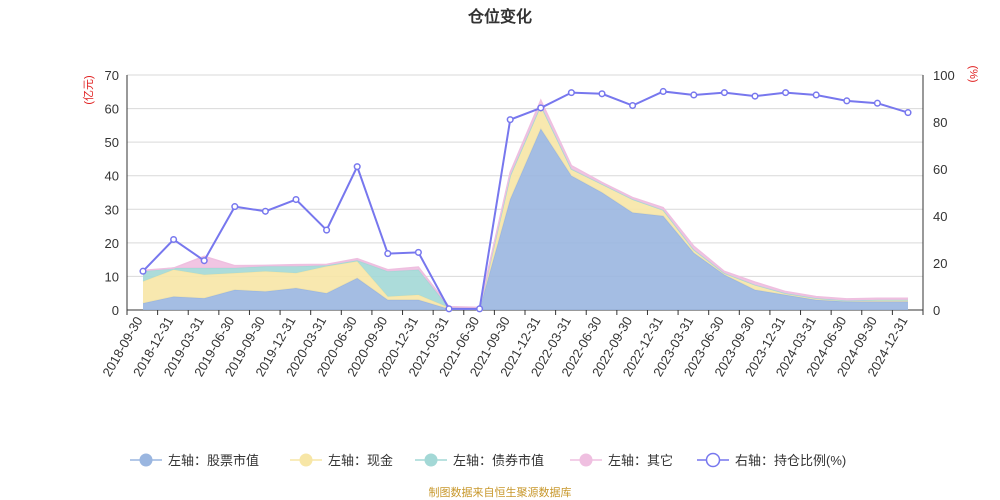 Image resolution: width=1000 pixels, height=500 pixels. I want to click on right-axis-tick-label: 40, so click(940, 216).